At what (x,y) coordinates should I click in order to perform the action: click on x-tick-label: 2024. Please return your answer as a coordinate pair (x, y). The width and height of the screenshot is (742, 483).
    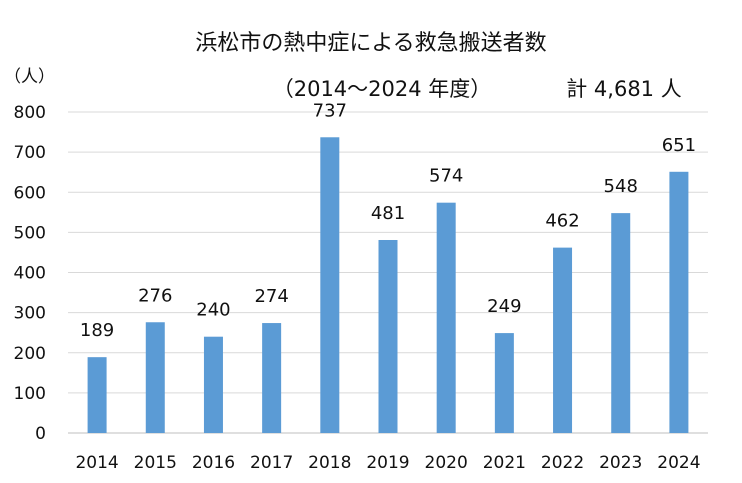
    Looking at the image, I should click on (678, 463).